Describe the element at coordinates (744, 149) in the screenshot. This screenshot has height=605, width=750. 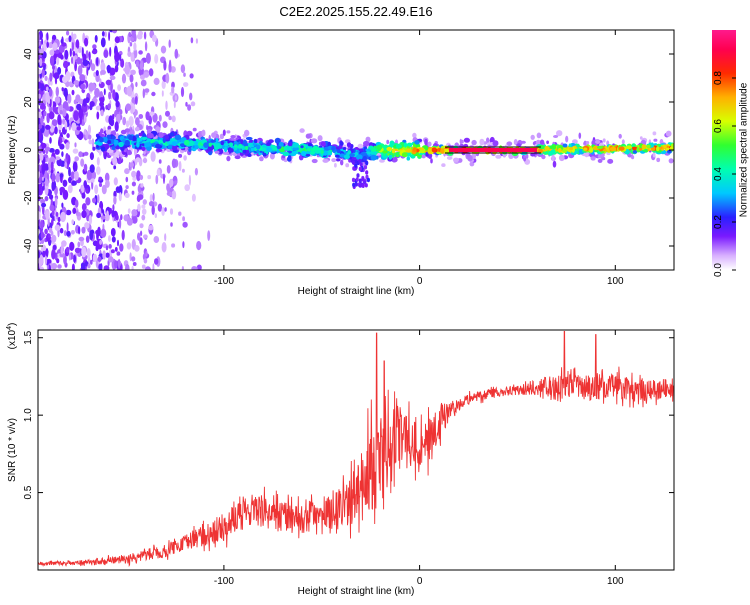
I see `colorbar-label: Normalized spectral amplitude` at that location.